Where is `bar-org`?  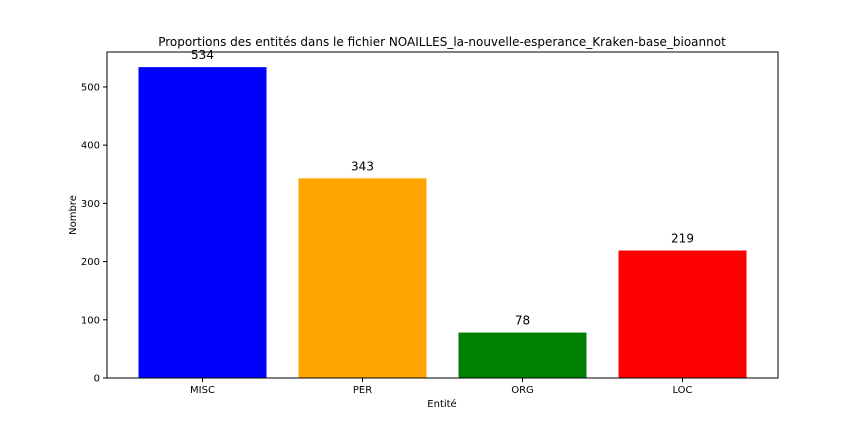 bar-org is located at coordinates (522, 355).